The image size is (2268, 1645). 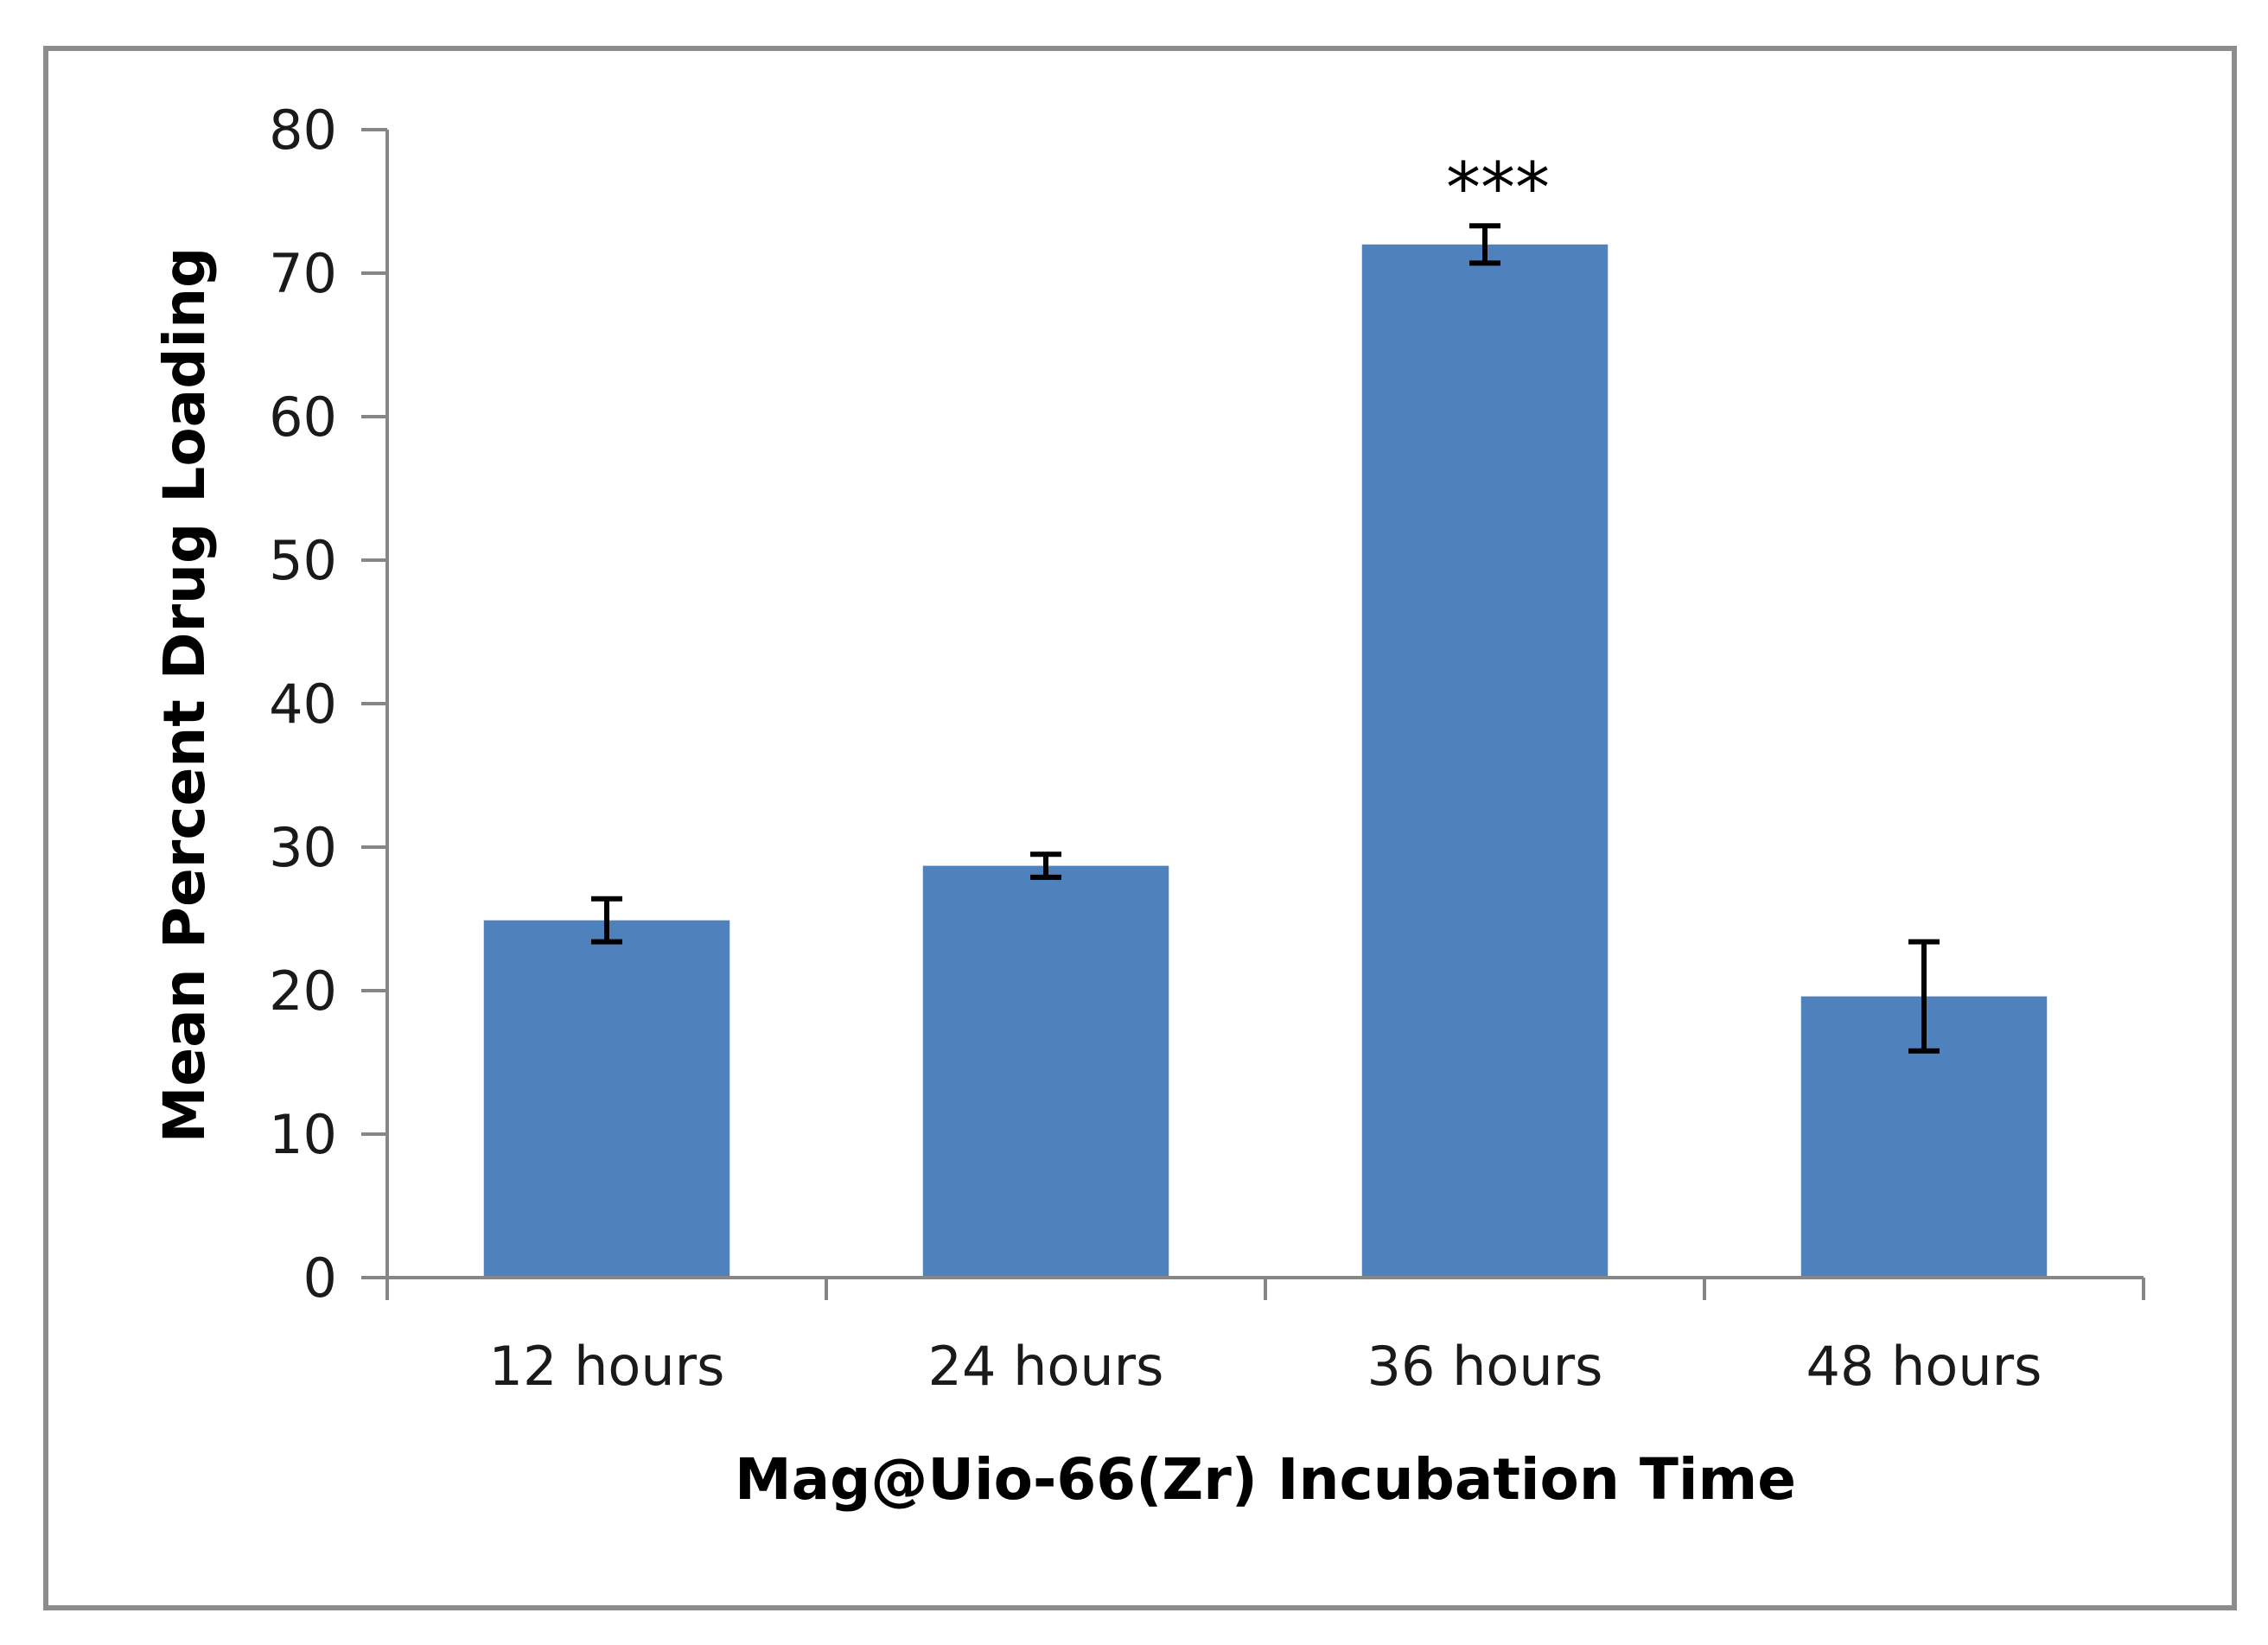 What do you see at coordinates (1265, 1480) in the screenshot?
I see `x-axis-title: Mag@Uio-66(Zr) Incubation Time` at bounding box center [1265, 1480].